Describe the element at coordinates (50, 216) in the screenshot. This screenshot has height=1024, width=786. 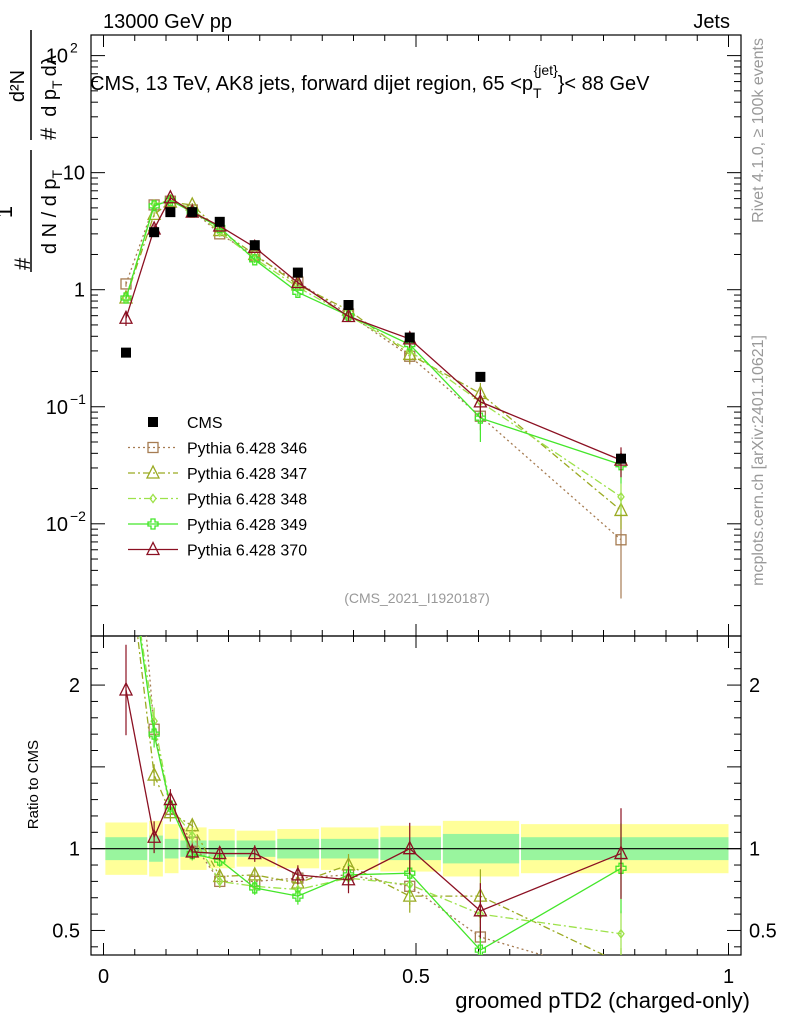
I see `ylabel-den1: d N / d p` at that location.